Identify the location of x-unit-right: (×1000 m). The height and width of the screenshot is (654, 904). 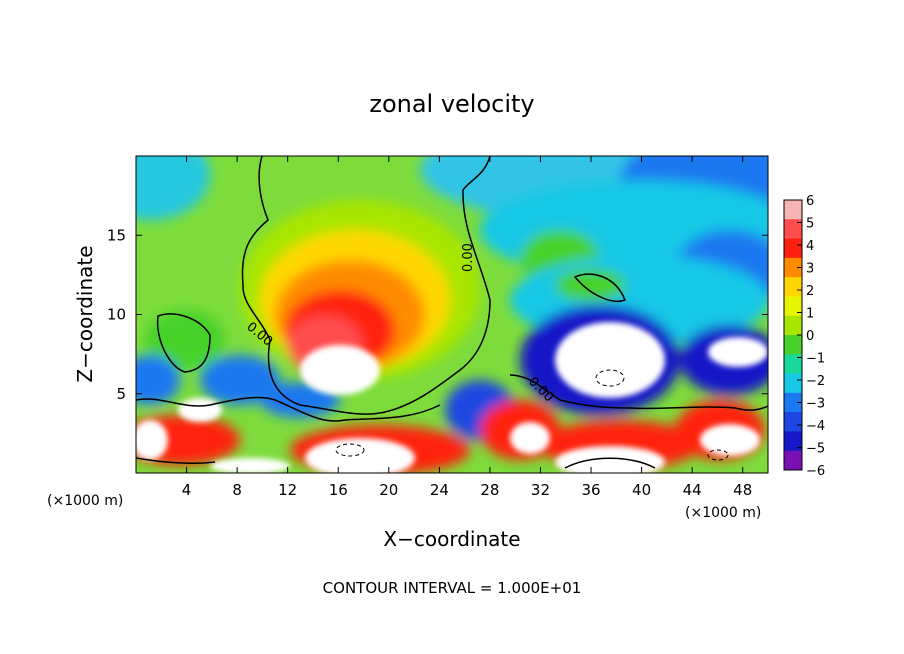
(723, 513).